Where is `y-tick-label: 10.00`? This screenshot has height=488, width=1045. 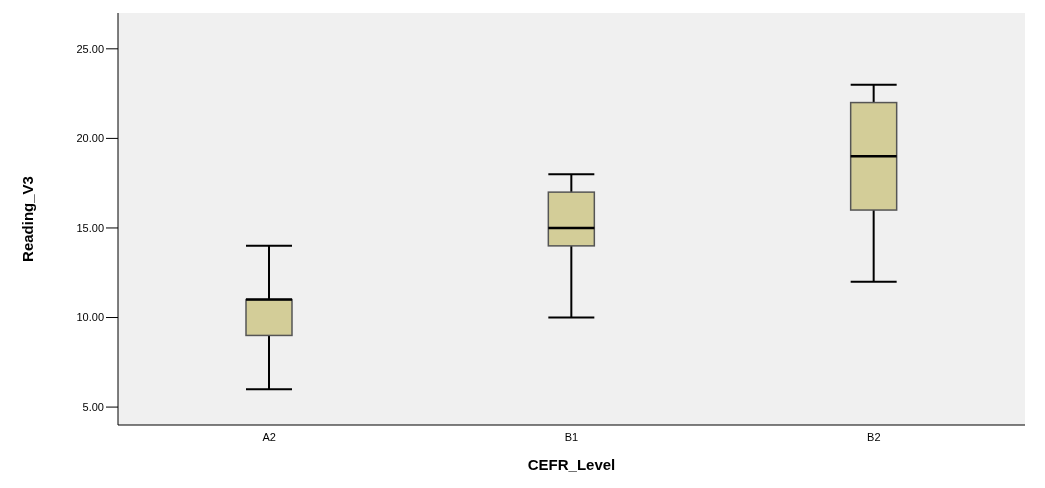 y-tick-label: 10.00 is located at coordinates (90, 317).